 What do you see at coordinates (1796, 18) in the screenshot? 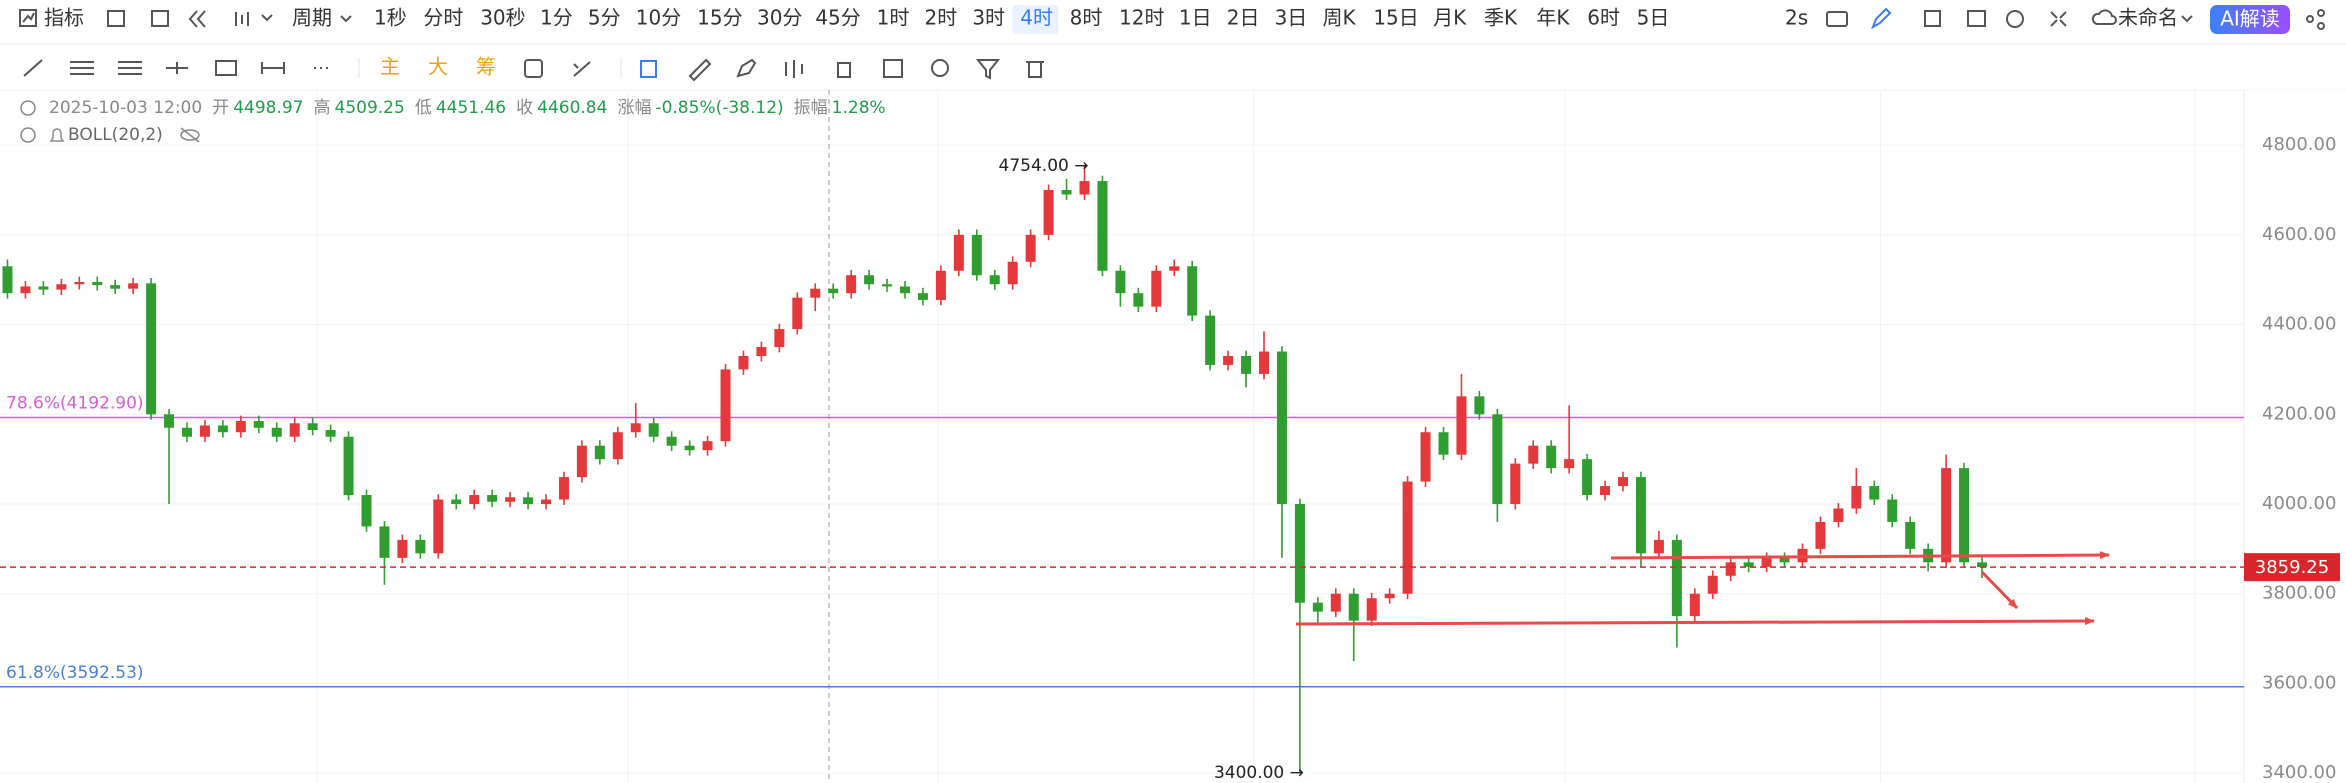
I see `refresh-rate: 2s` at bounding box center [1796, 18].